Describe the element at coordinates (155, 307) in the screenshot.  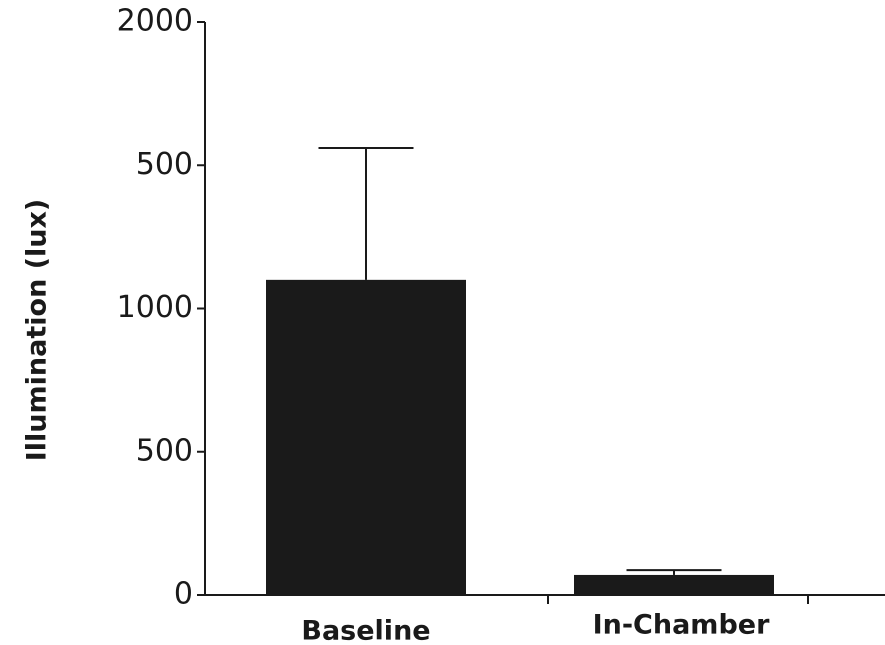
I see `y-tick-label: 1000` at that location.